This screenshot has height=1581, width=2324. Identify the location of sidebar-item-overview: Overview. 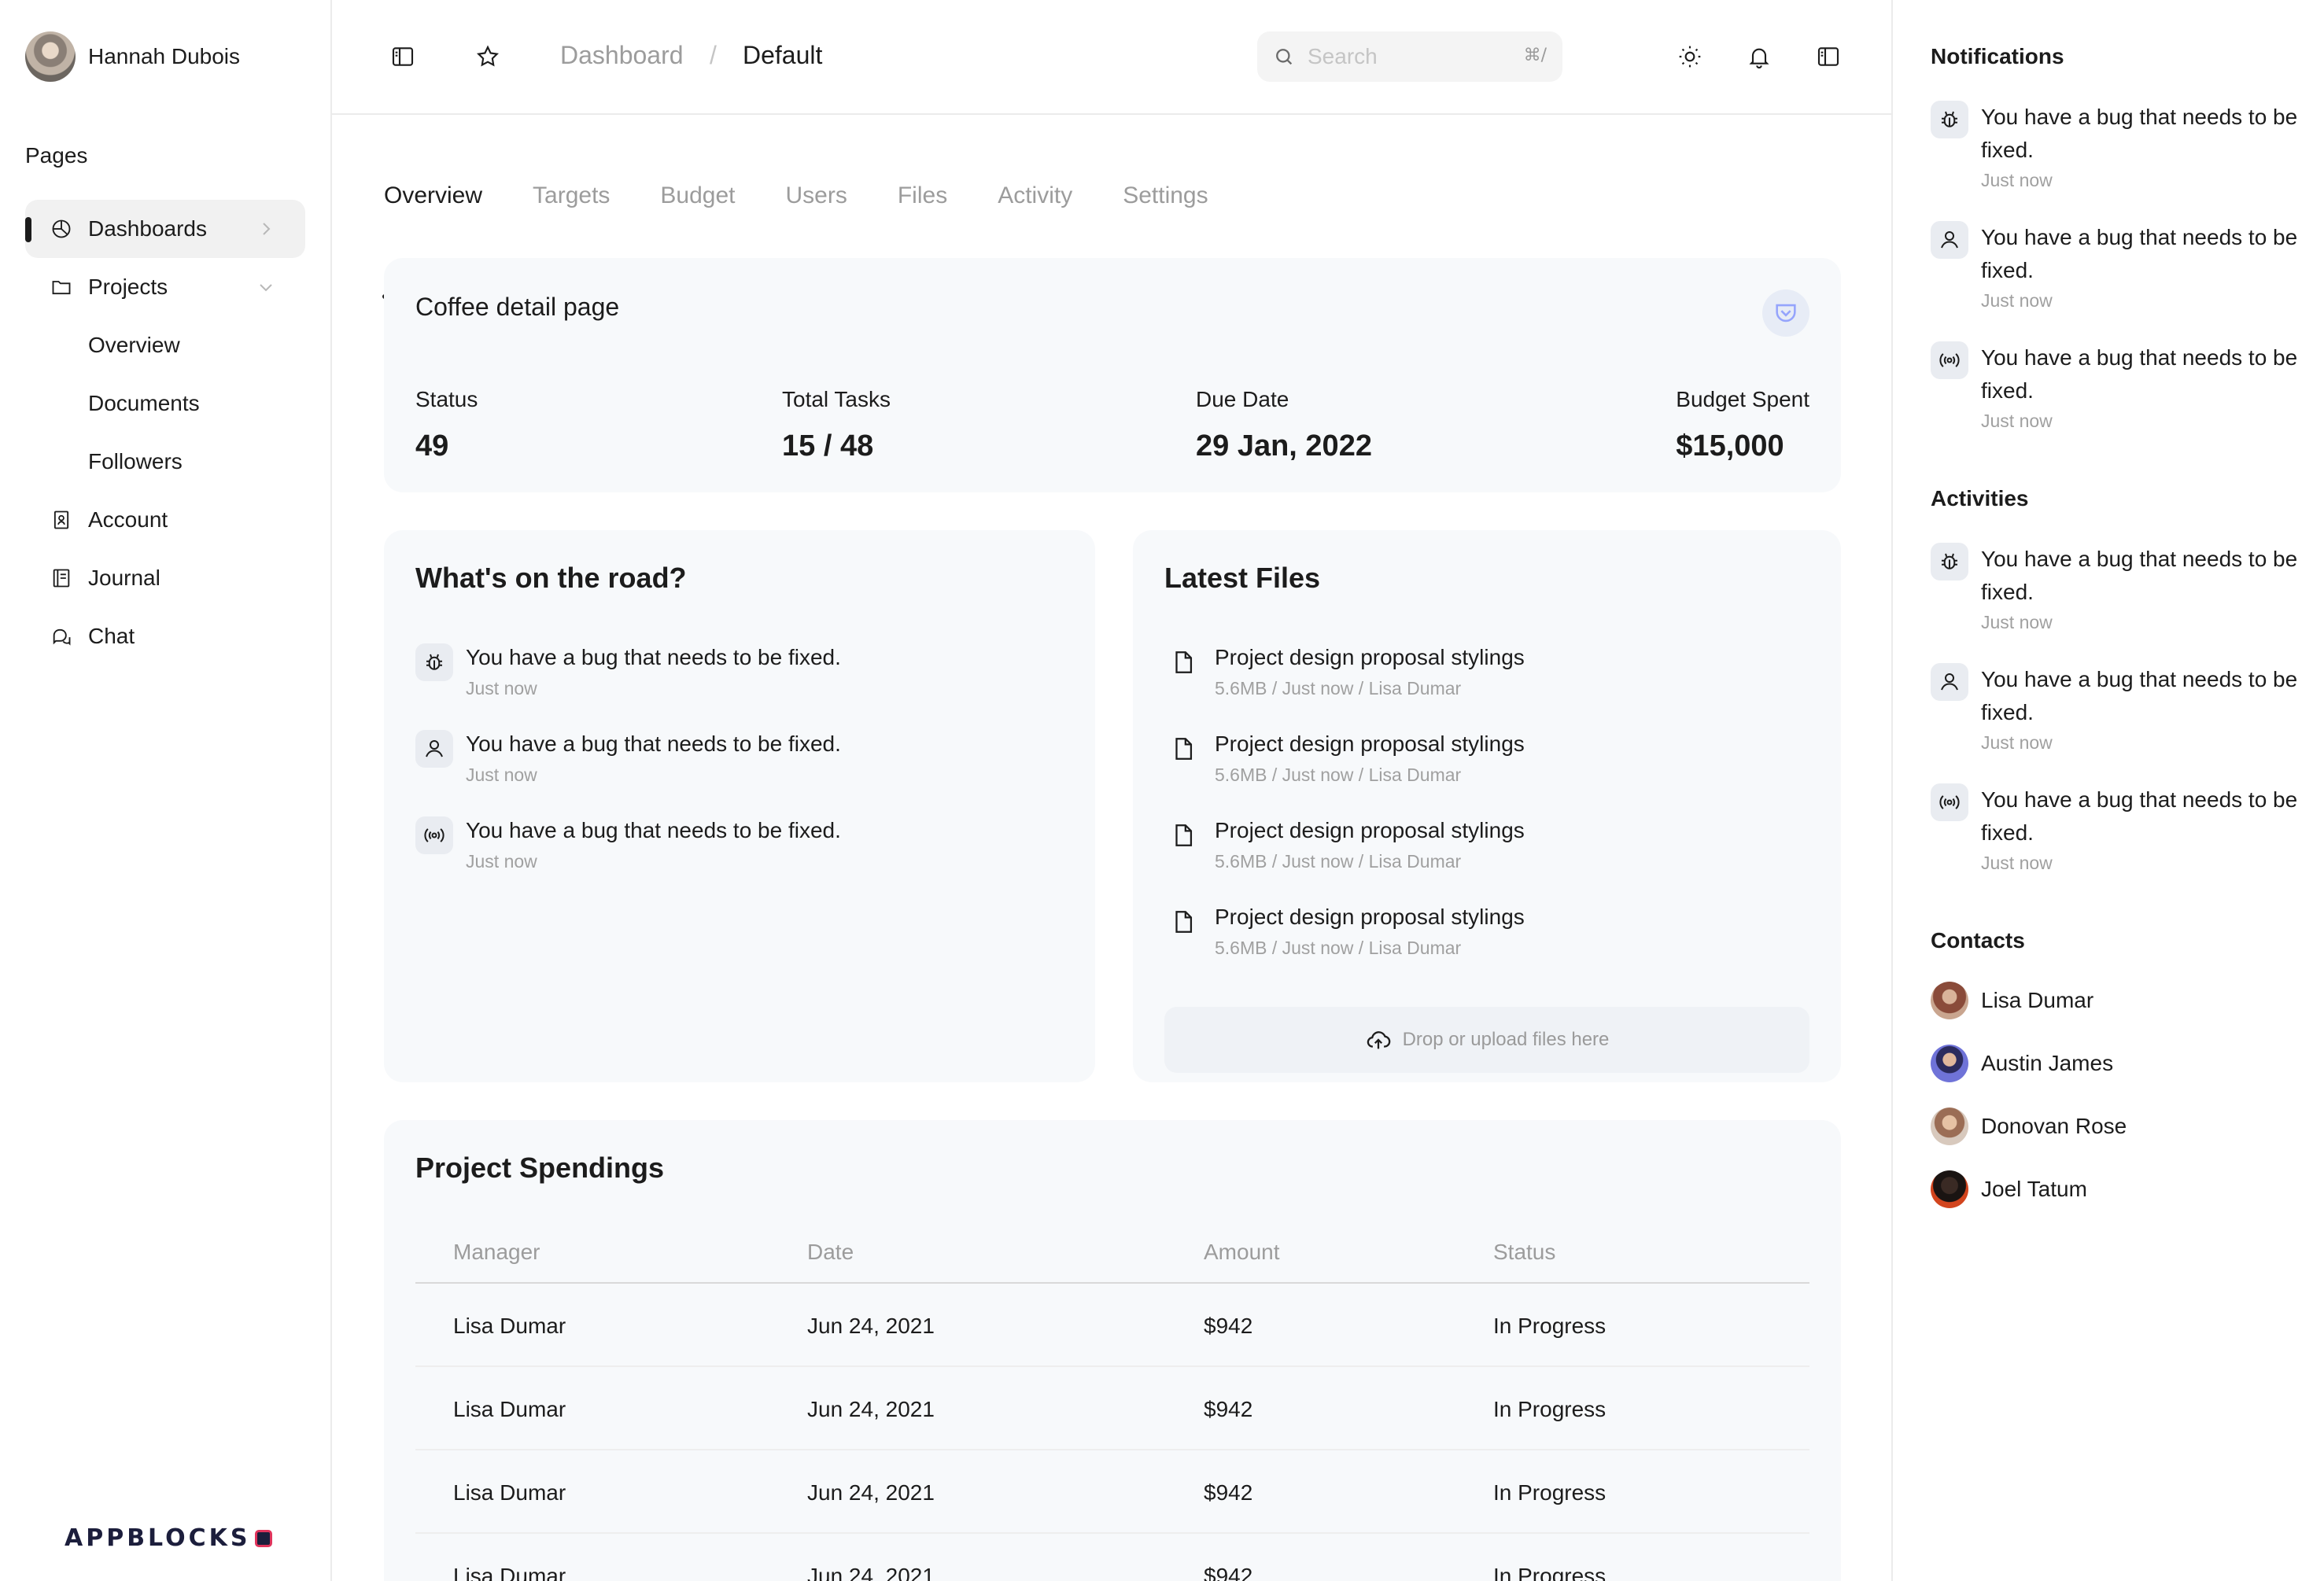
(165, 345).